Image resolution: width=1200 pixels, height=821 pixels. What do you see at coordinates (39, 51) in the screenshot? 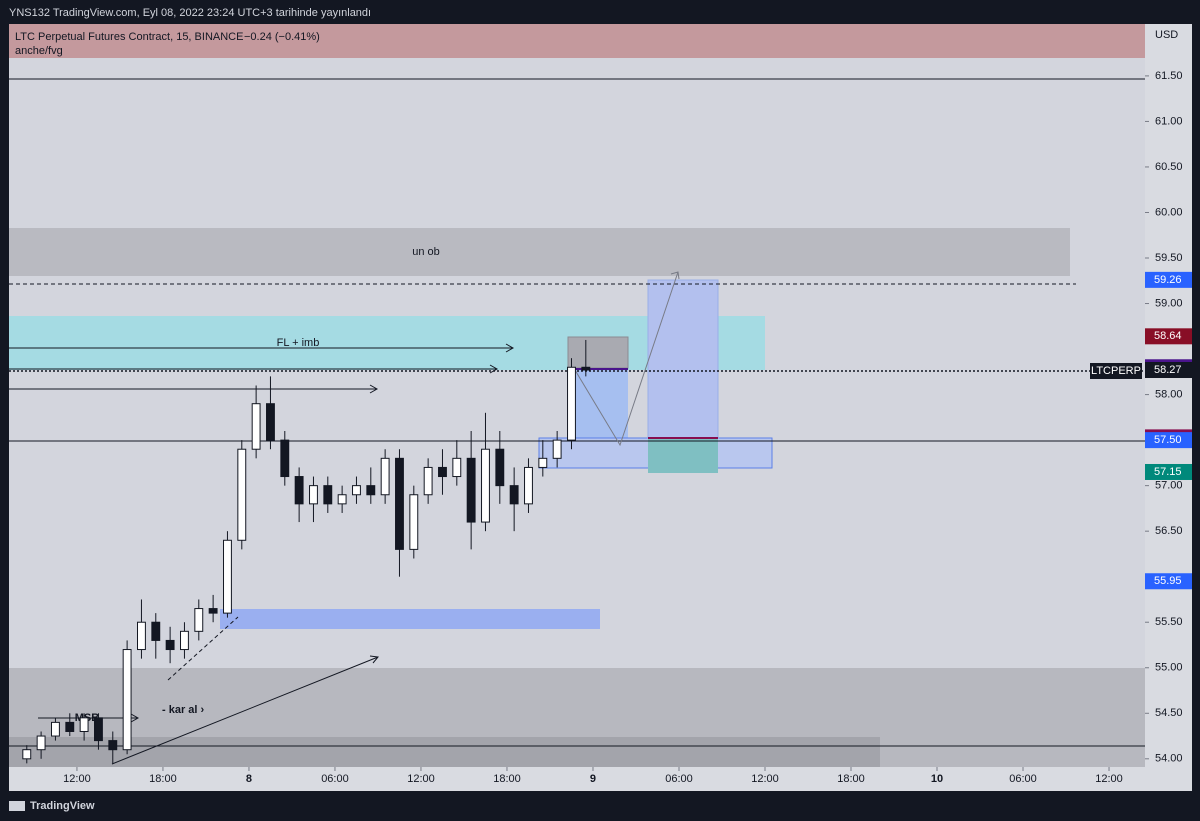
I see `indicator: anche/fvg` at bounding box center [39, 51].